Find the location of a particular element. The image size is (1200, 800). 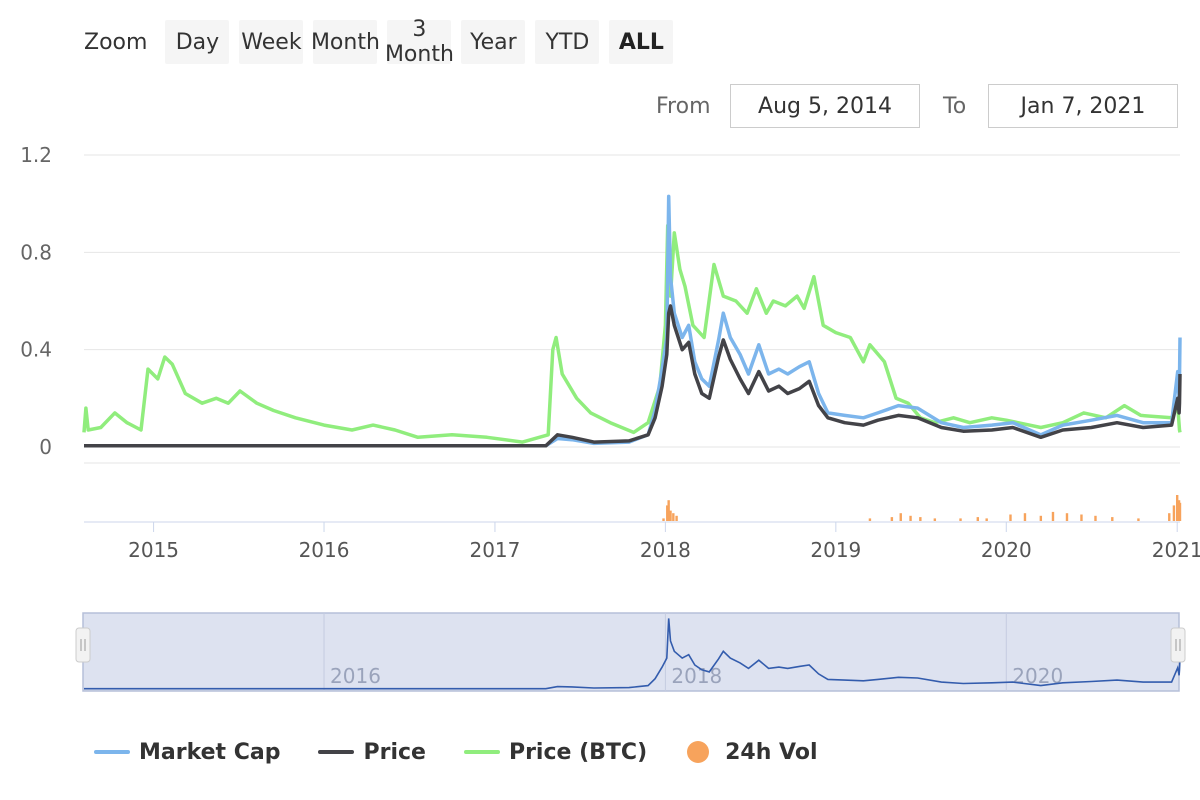

zoom-day-button: Day is located at coordinates (197, 42).